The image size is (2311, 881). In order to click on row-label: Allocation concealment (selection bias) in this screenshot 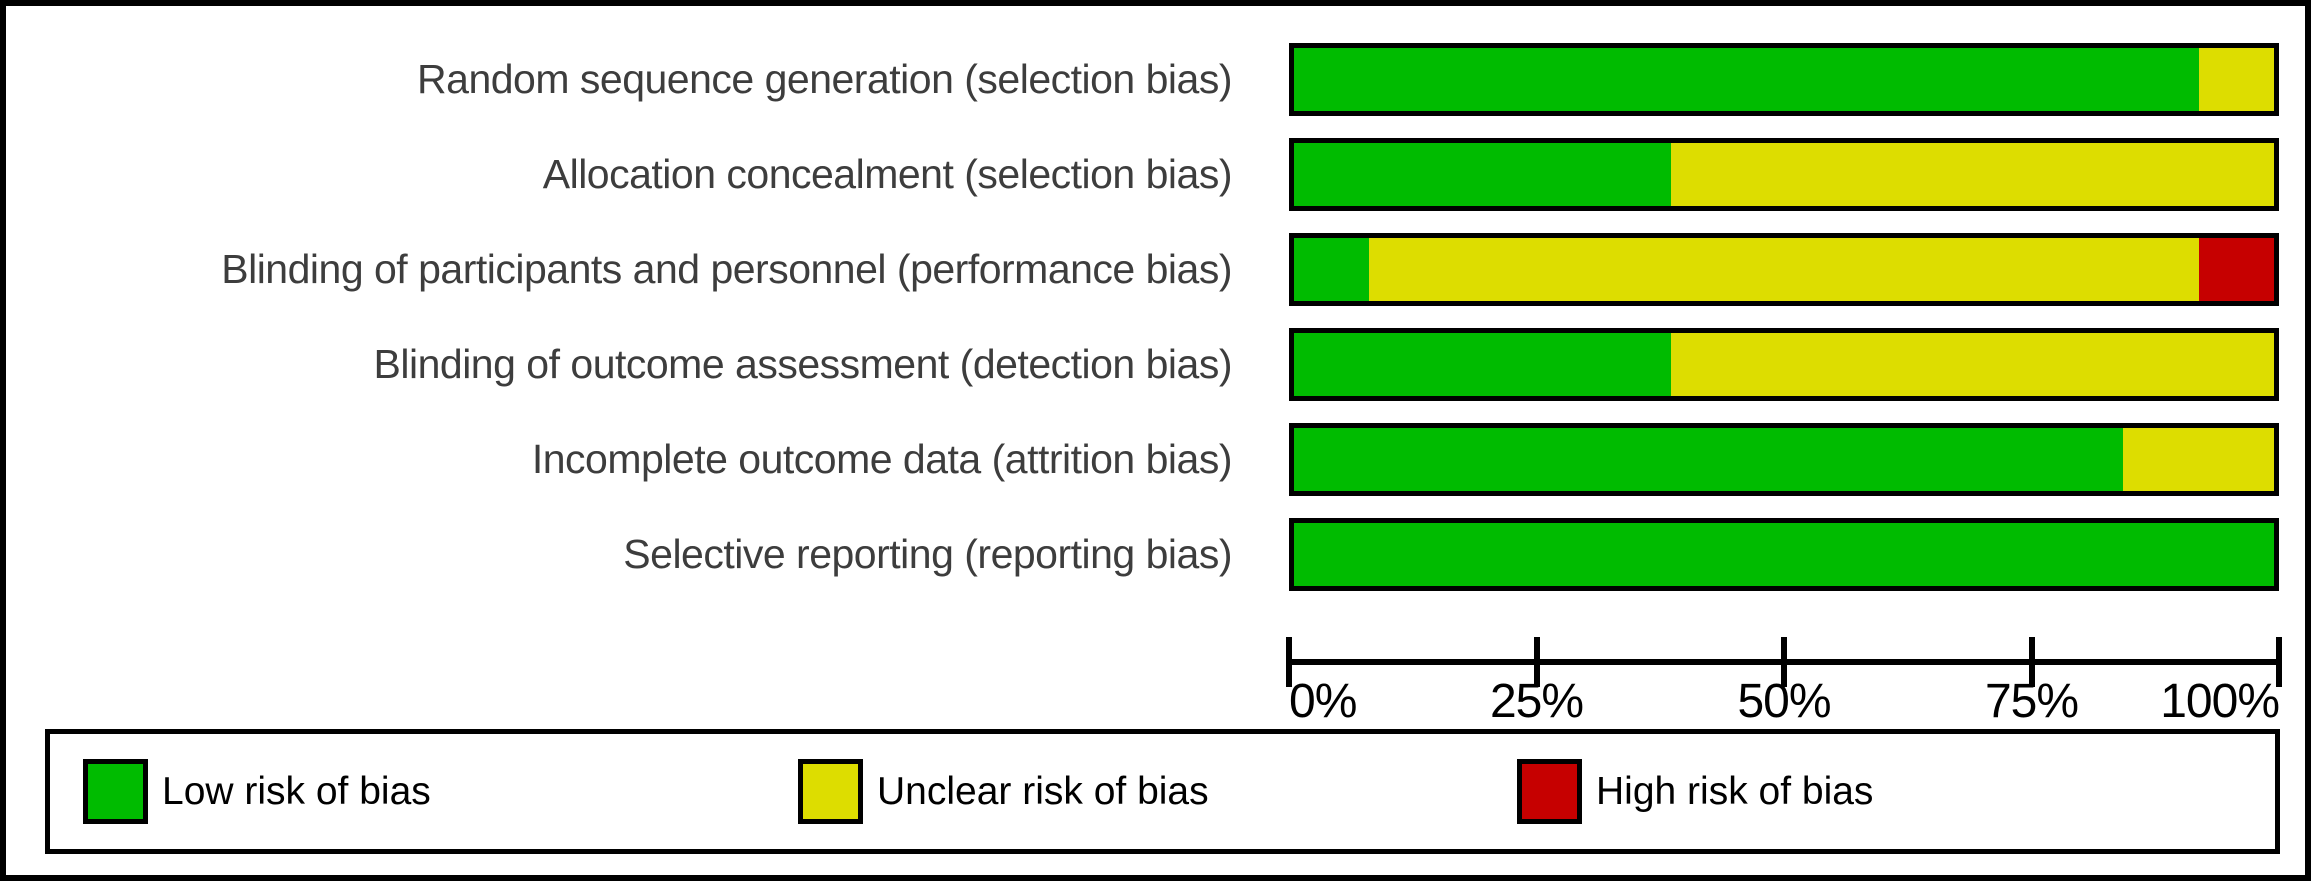, I will do `click(887, 174)`.